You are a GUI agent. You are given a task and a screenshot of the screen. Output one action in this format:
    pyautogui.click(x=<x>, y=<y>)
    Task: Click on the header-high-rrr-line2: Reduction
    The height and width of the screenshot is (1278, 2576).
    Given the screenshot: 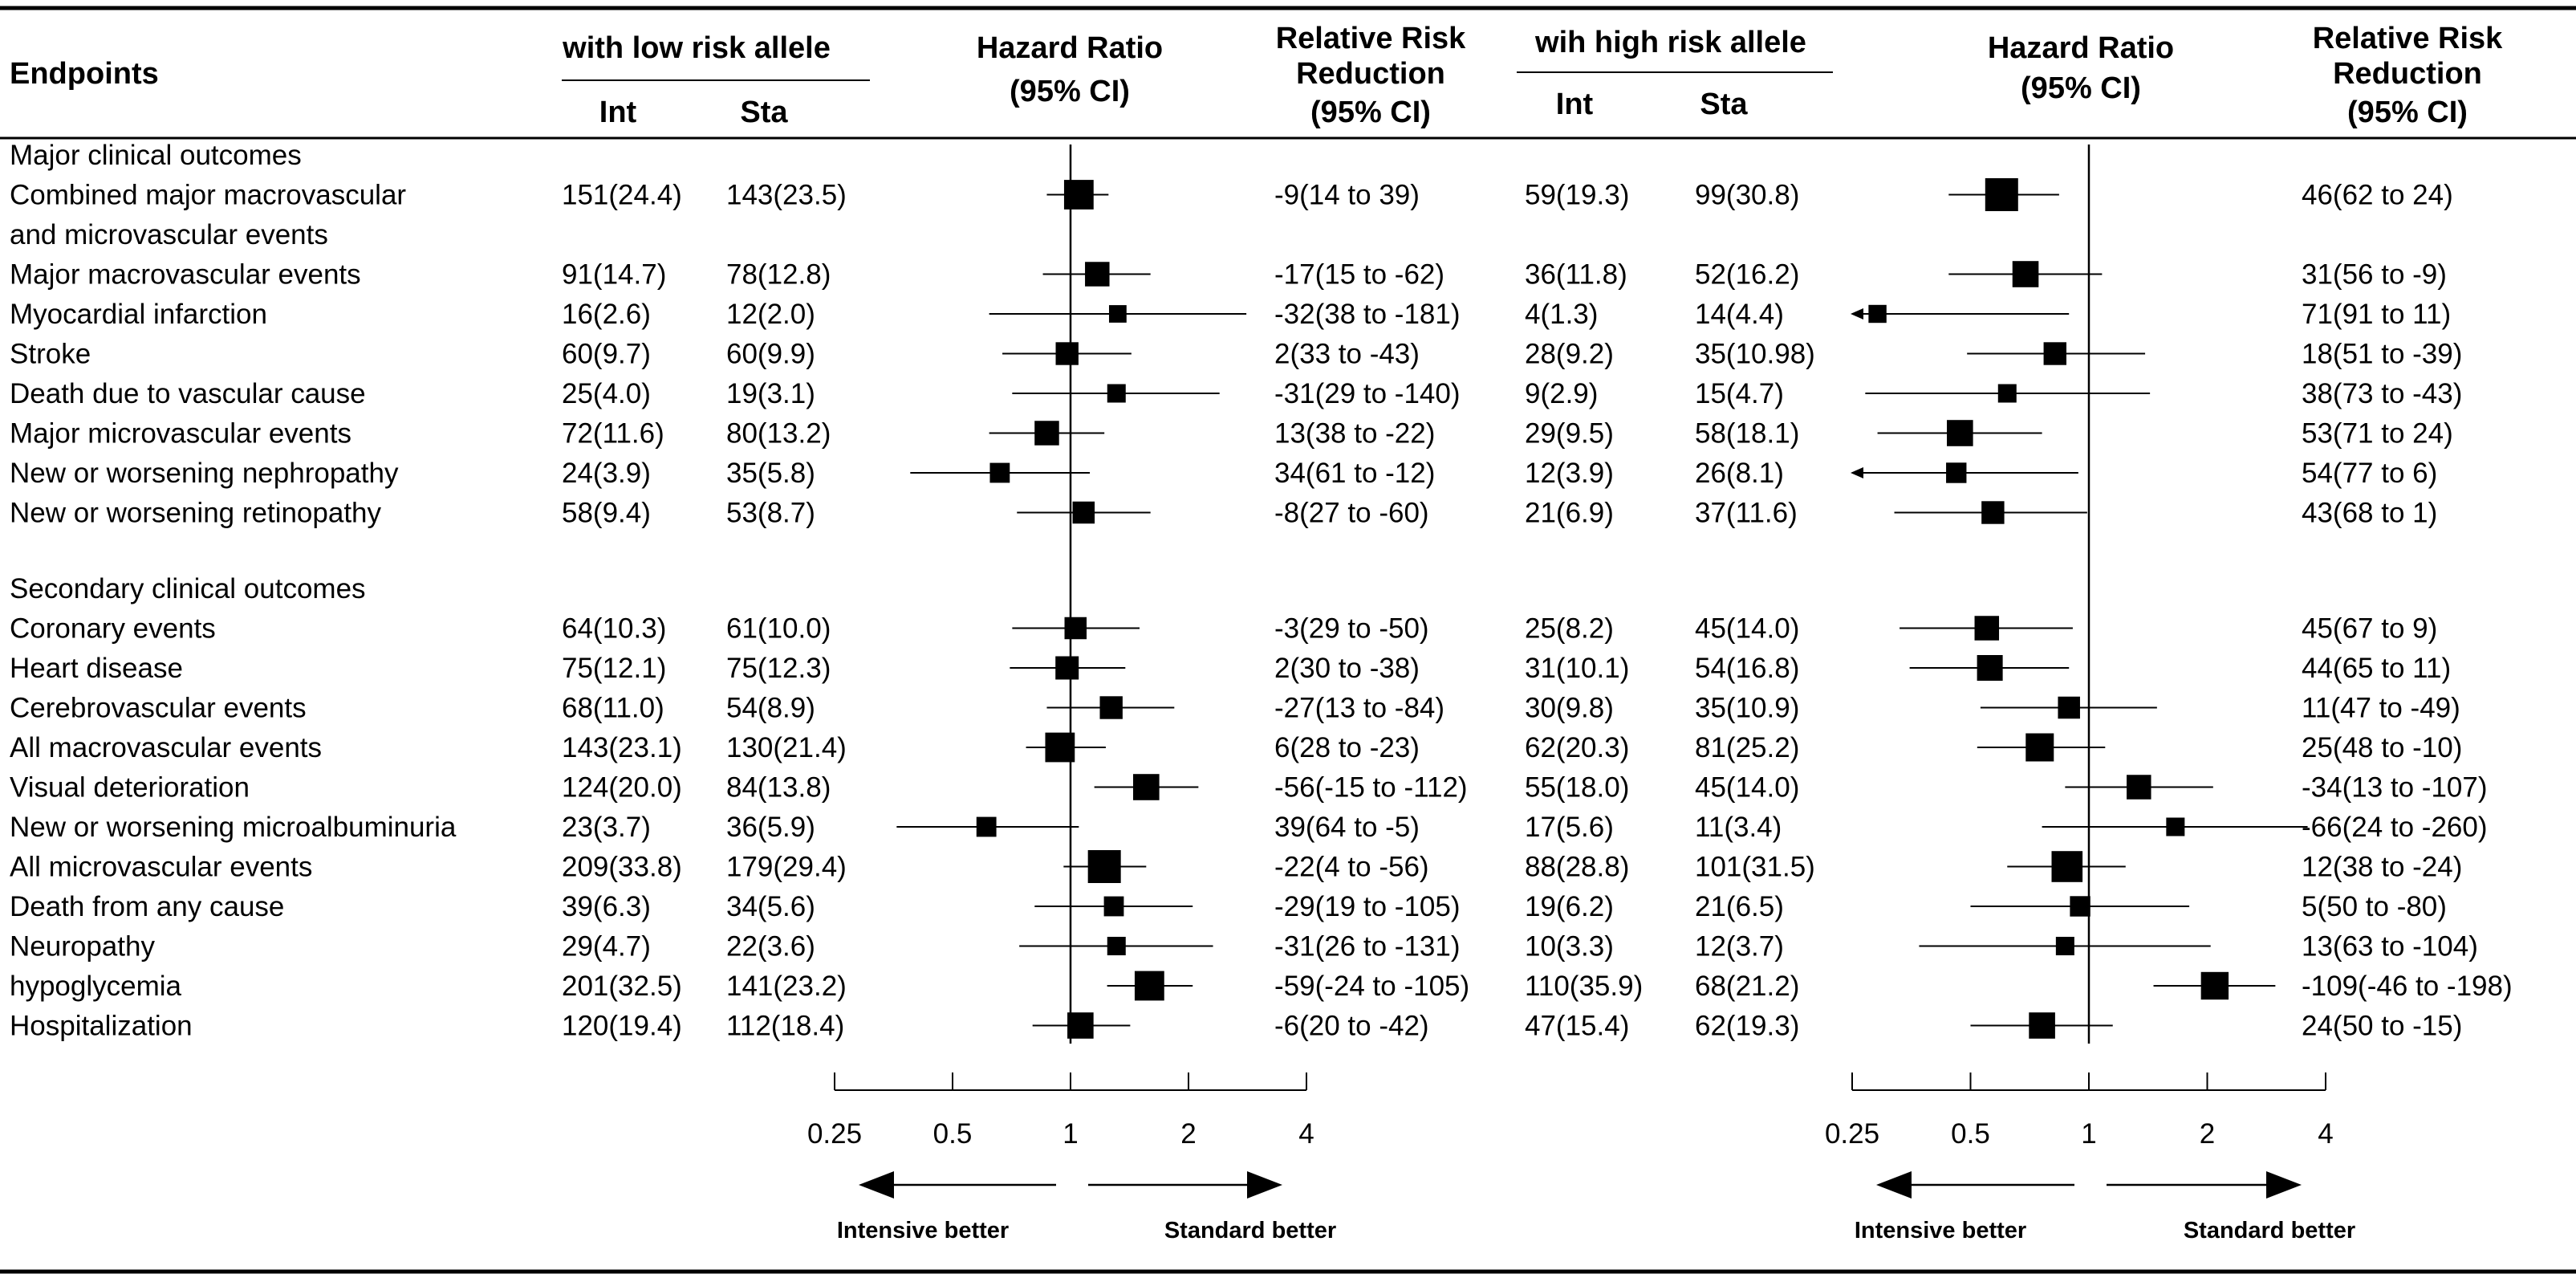 What is the action you would take?
    pyautogui.click(x=2407, y=74)
    